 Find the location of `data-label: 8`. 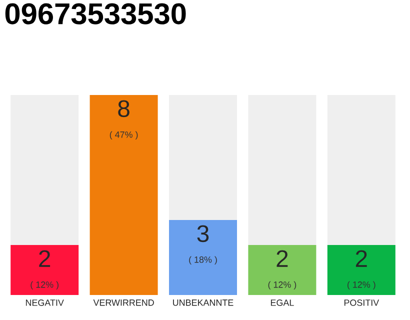

data-label: 8 is located at coordinates (124, 109).